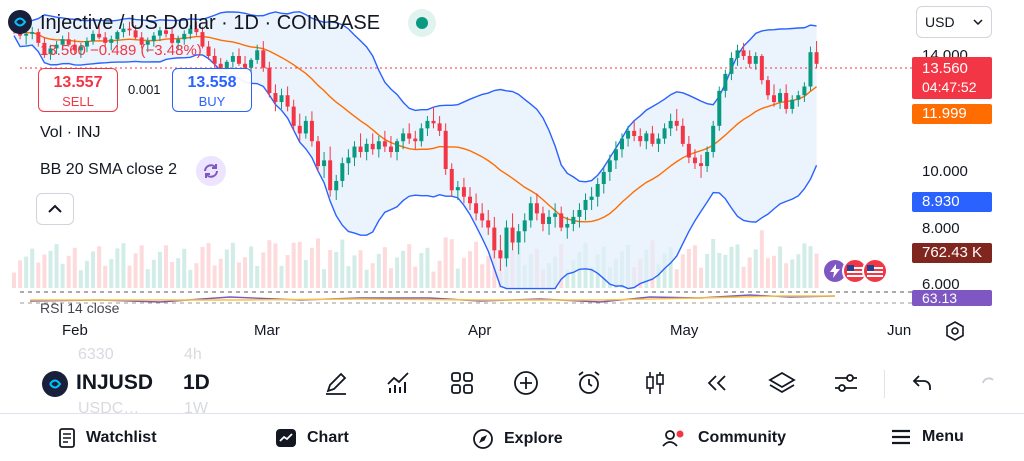 This screenshot has width=1024, height=461. What do you see at coordinates (724, 438) in the screenshot?
I see `nav-community: Community` at bounding box center [724, 438].